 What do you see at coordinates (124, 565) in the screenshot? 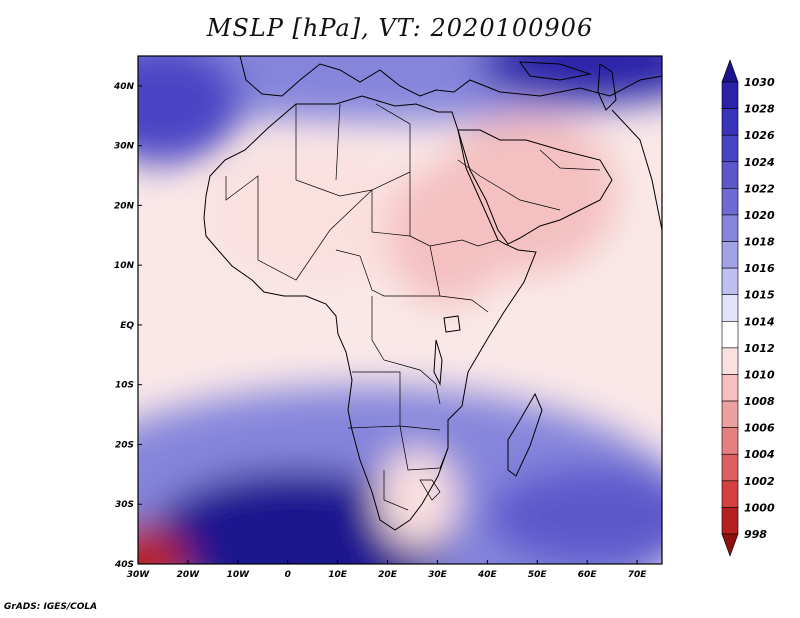
I see `lat-tick-label: 40S` at bounding box center [124, 565].